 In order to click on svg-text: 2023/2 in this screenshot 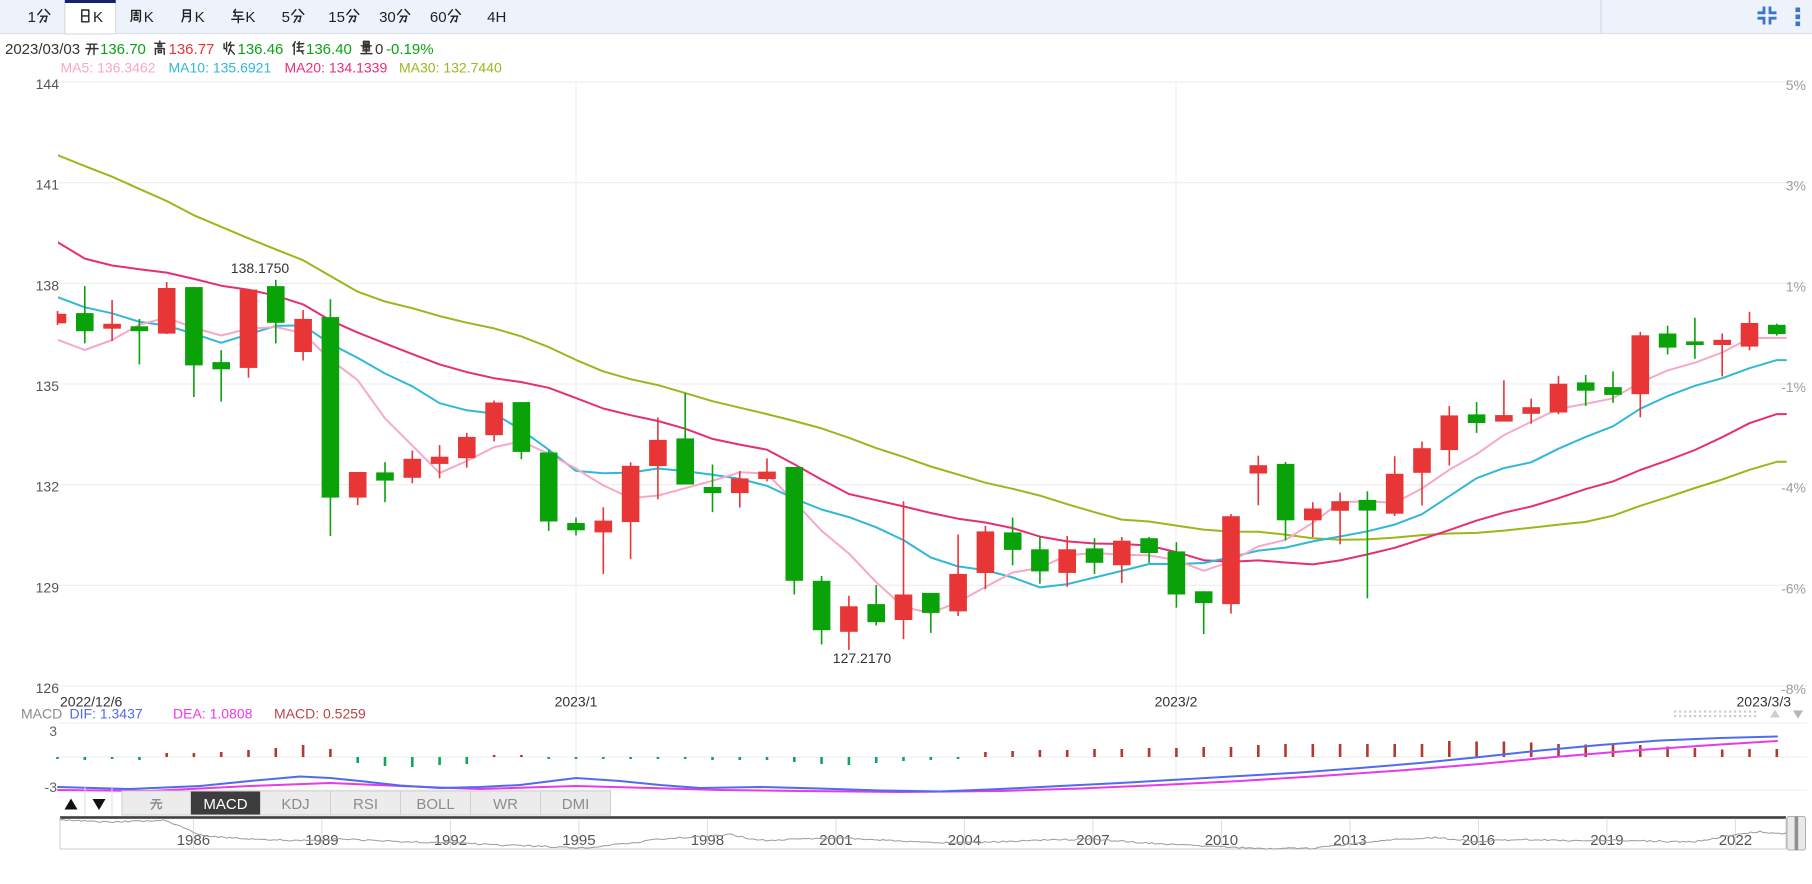, I will do `click(1176, 702)`.